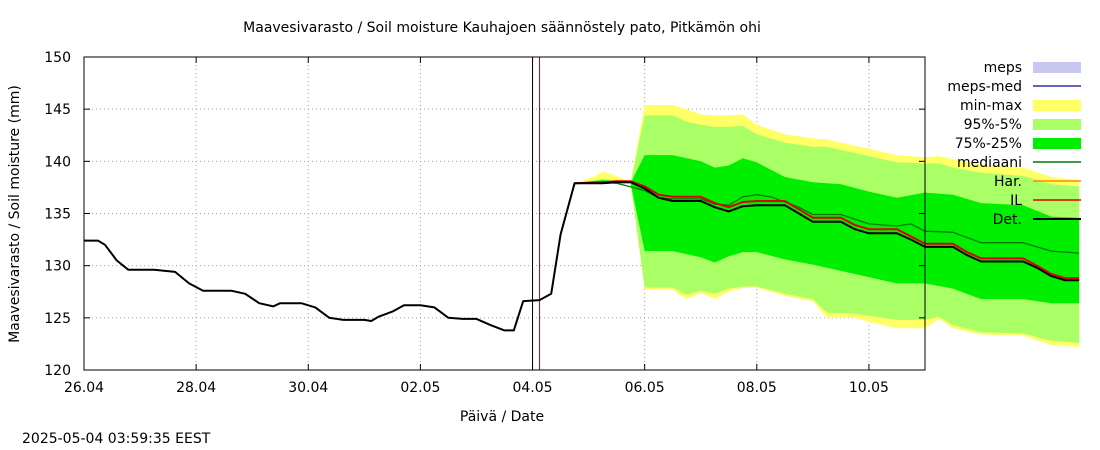 Image resolution: width=1100 pixels, height=450 pixels. I want to click on timestamp: 2025-05-04 03:59:35 EEST, so click(116, 439).